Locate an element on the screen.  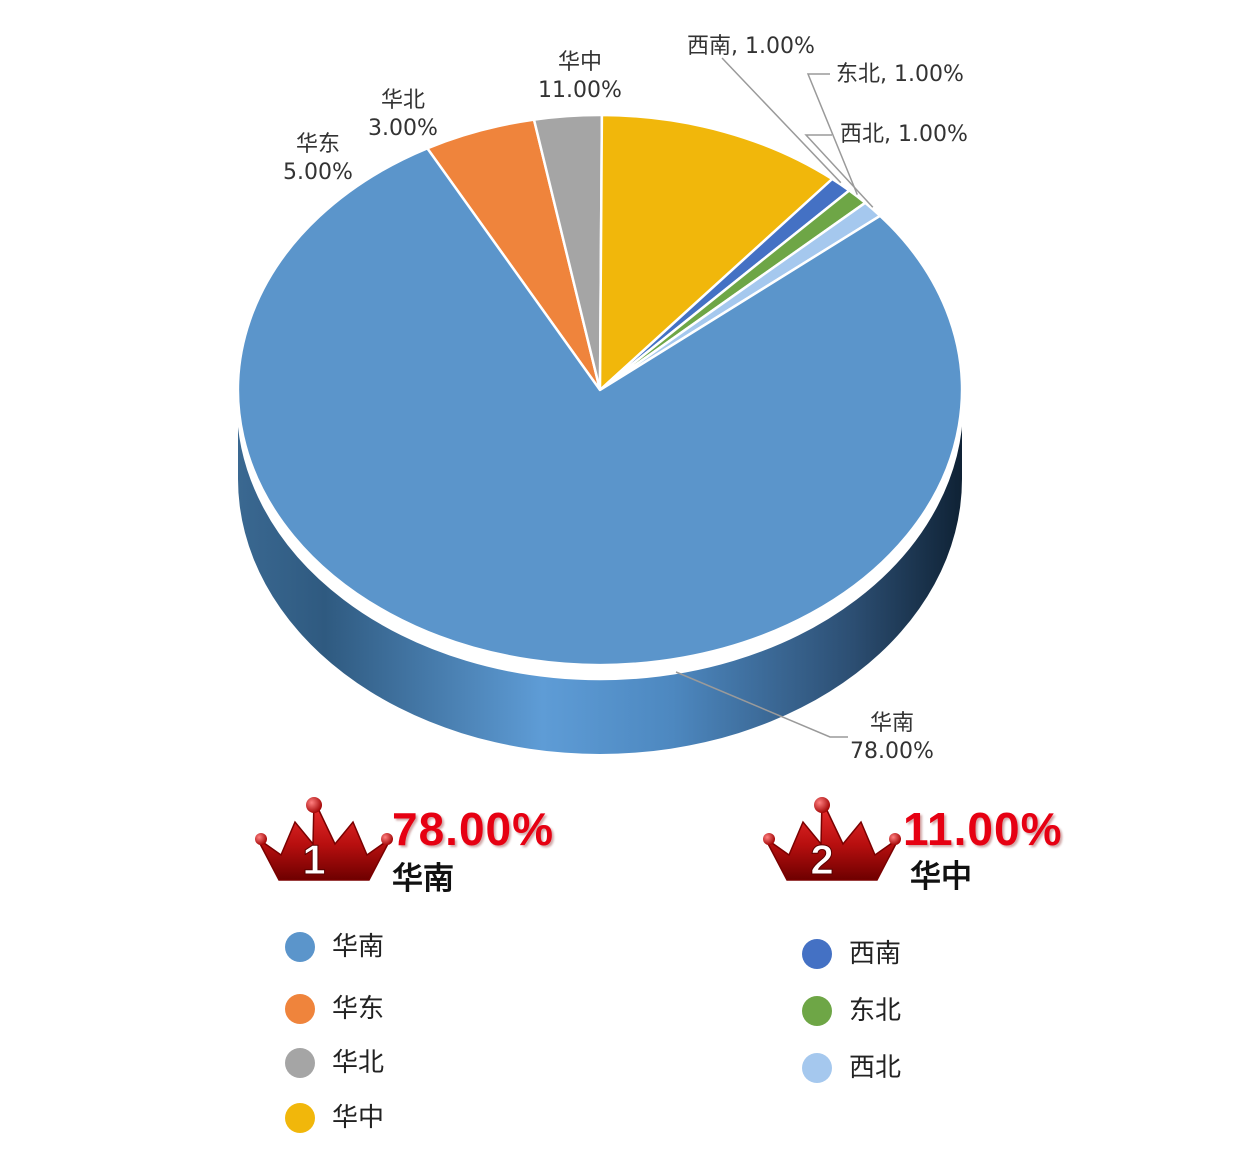
data-label-xinan: 西南, 1.00% is located at coordinates (751, 46).